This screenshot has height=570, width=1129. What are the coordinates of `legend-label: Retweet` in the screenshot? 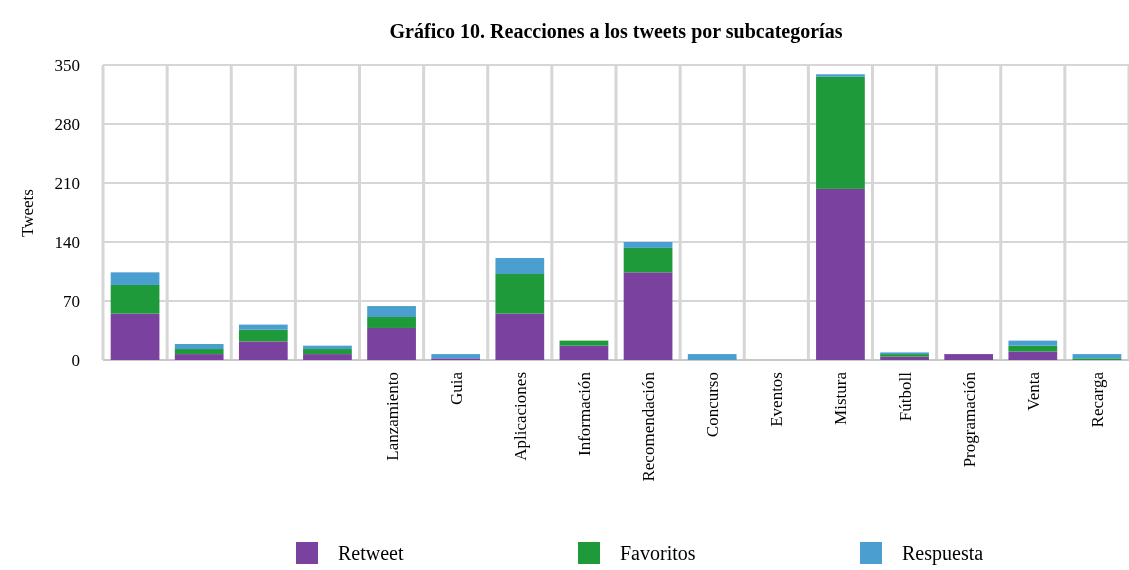 It's located at (371, 553).